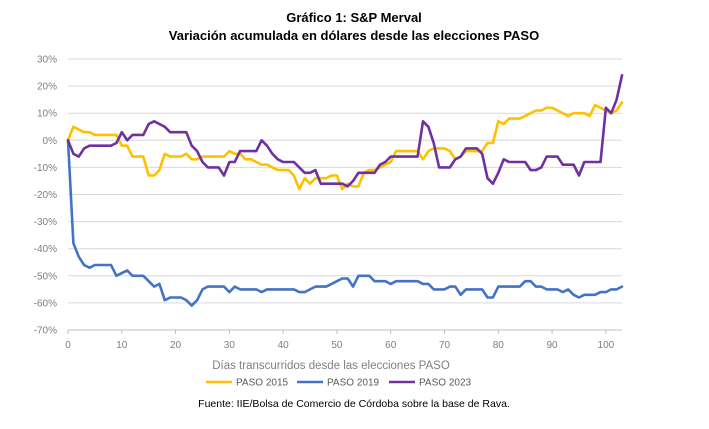  I want to click on y-axis-tick-labels: 30% 20% 10% 0% -10% -20% -30% -40% -50% -60% -70%, so click(45, 196).